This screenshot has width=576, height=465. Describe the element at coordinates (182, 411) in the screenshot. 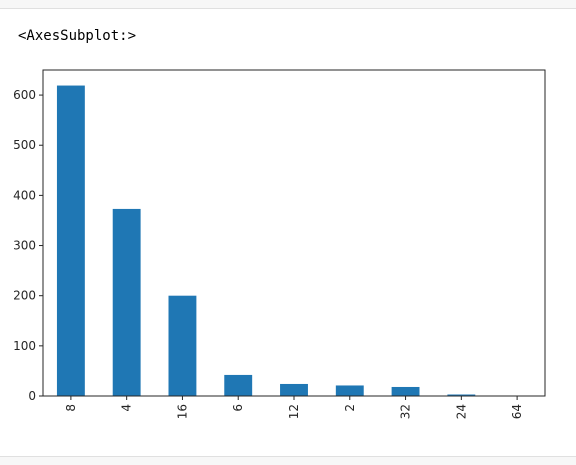

I see `x-tick-label: 16` at that location.